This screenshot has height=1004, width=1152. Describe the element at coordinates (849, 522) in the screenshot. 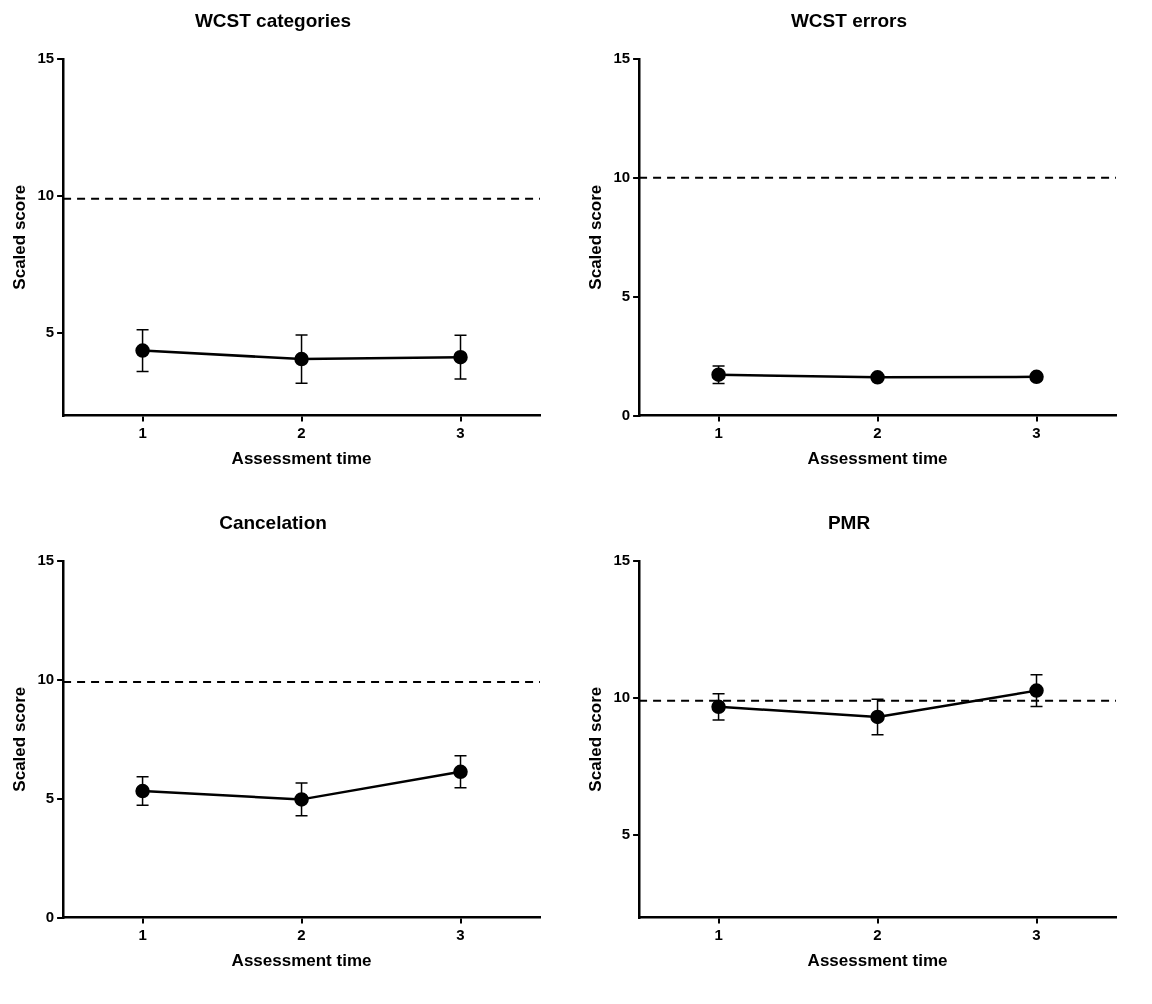

I see `chart-title: PMR` at that location.